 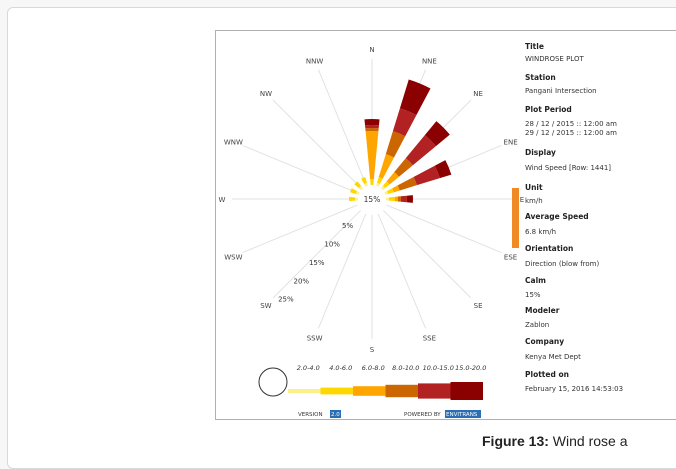 I want to click on powered-value: ENVITRANS, so click(x=462, y=415).